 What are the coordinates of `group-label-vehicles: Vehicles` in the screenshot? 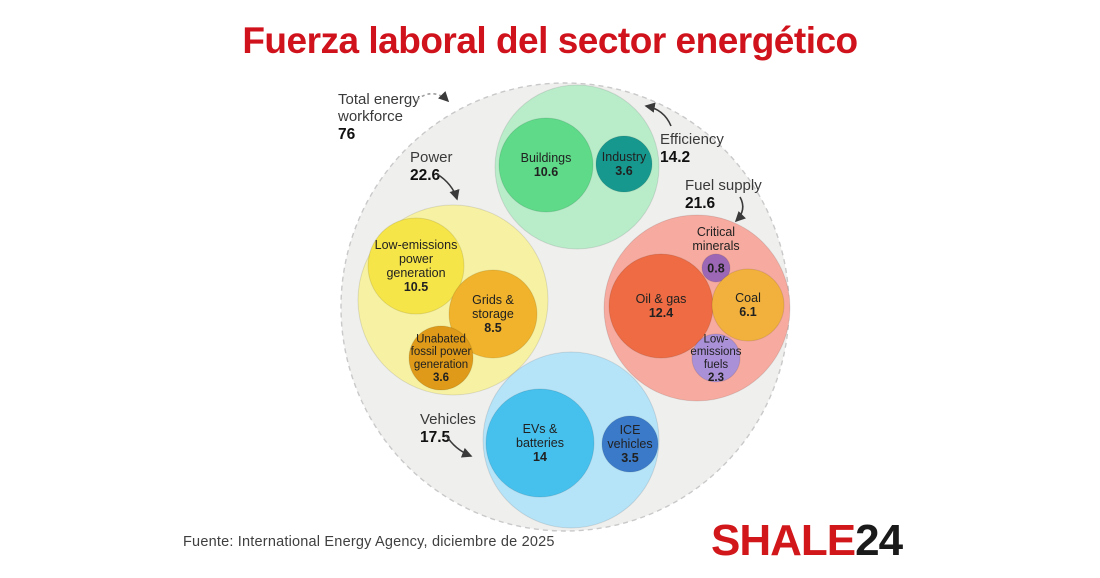 It's located at (448, 419).